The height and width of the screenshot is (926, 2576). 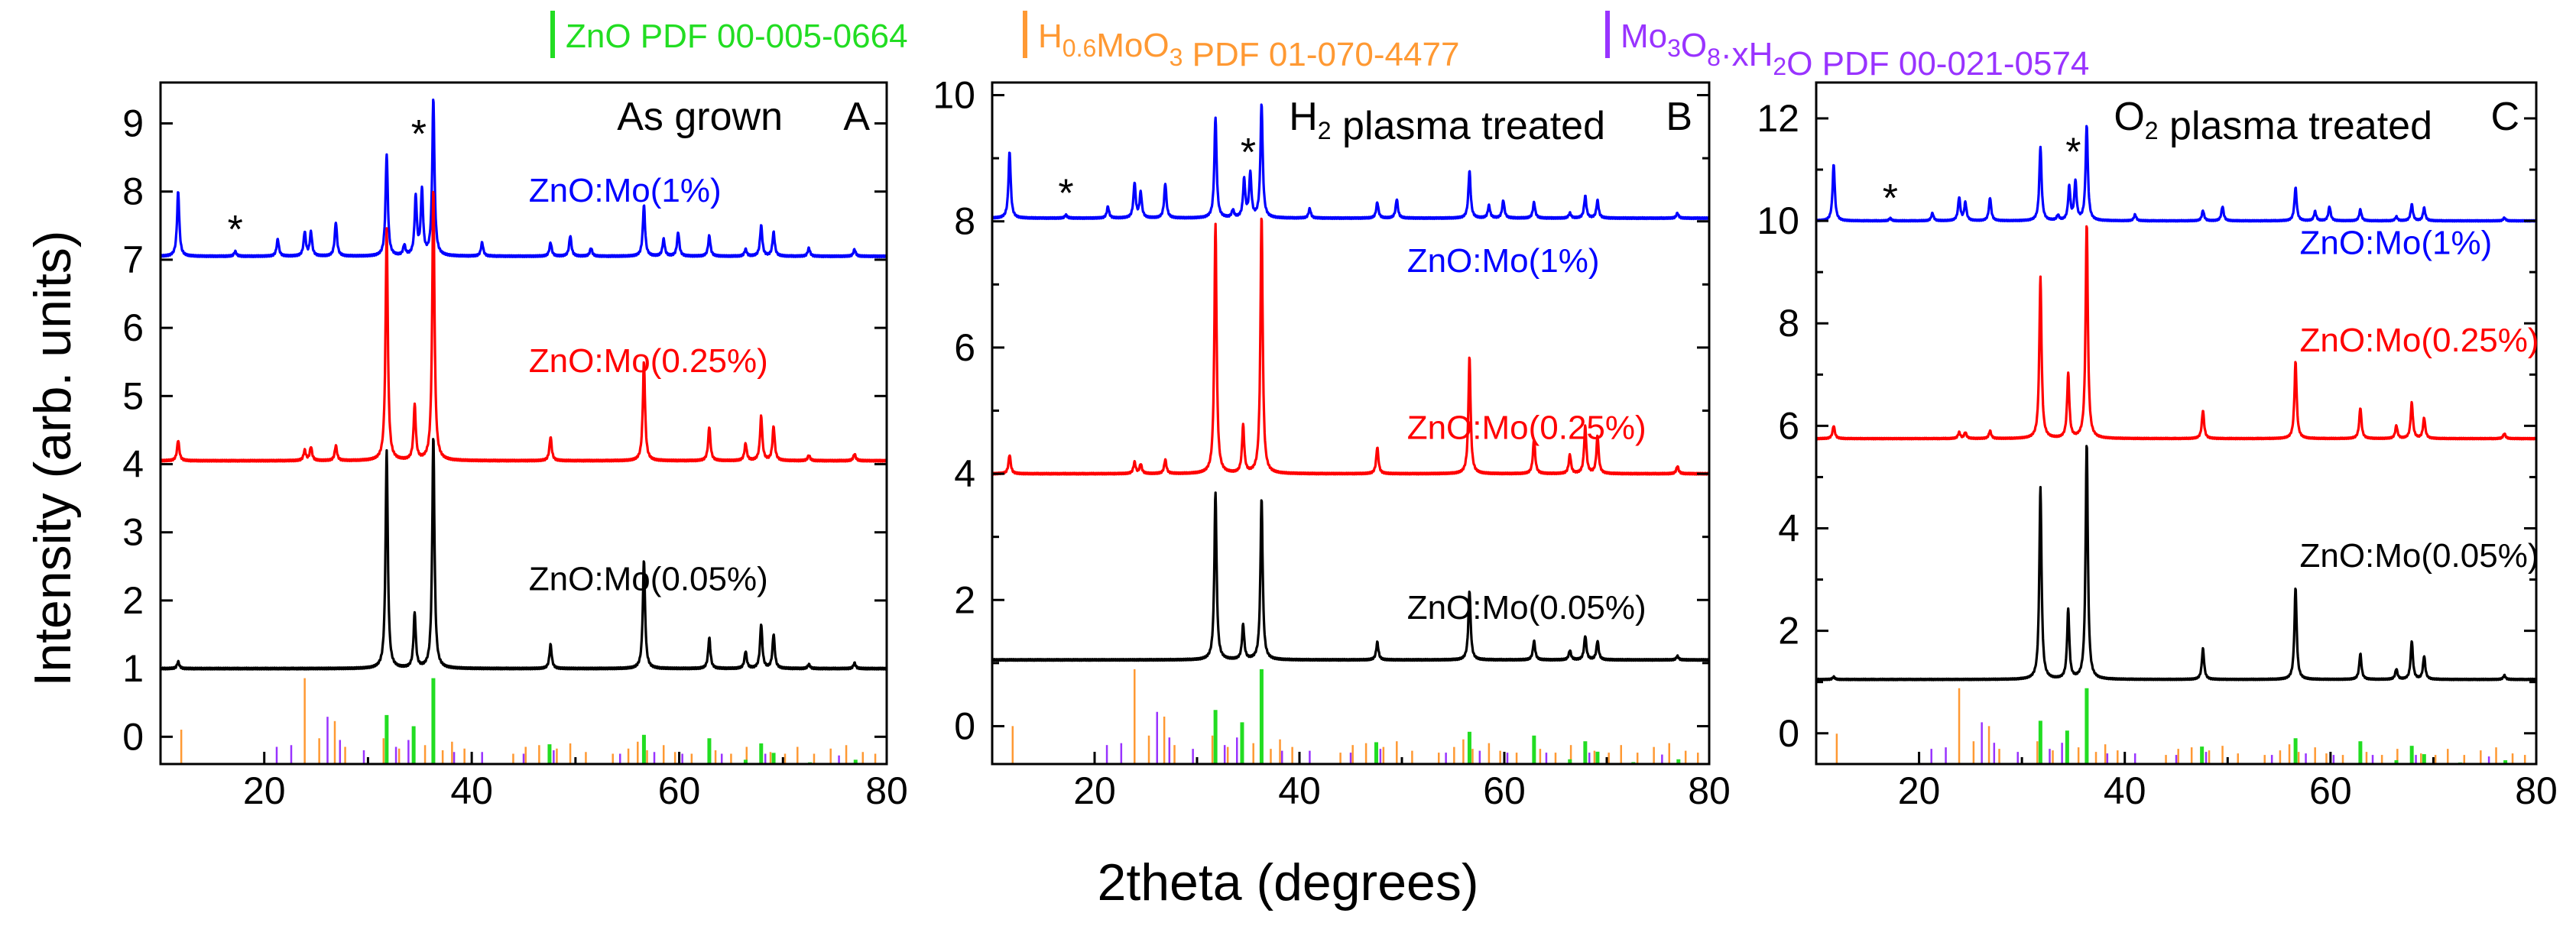 I want to click on panel-letter: A, so click(x=856, y=117).